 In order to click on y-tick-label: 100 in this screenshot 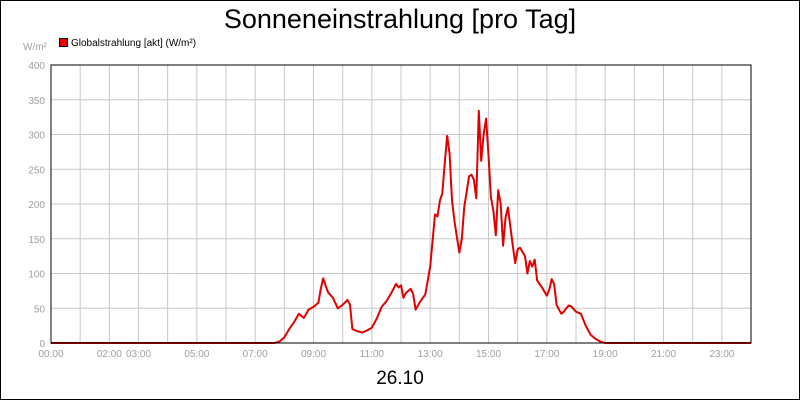, I will do `click(36, 275)`.